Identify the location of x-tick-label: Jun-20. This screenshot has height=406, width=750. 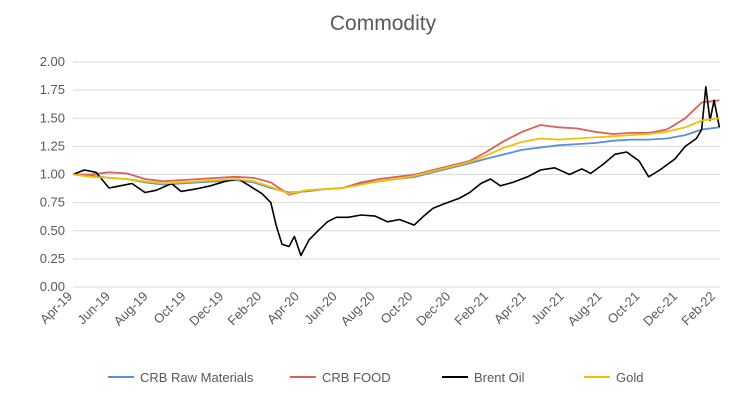
(320, 308).